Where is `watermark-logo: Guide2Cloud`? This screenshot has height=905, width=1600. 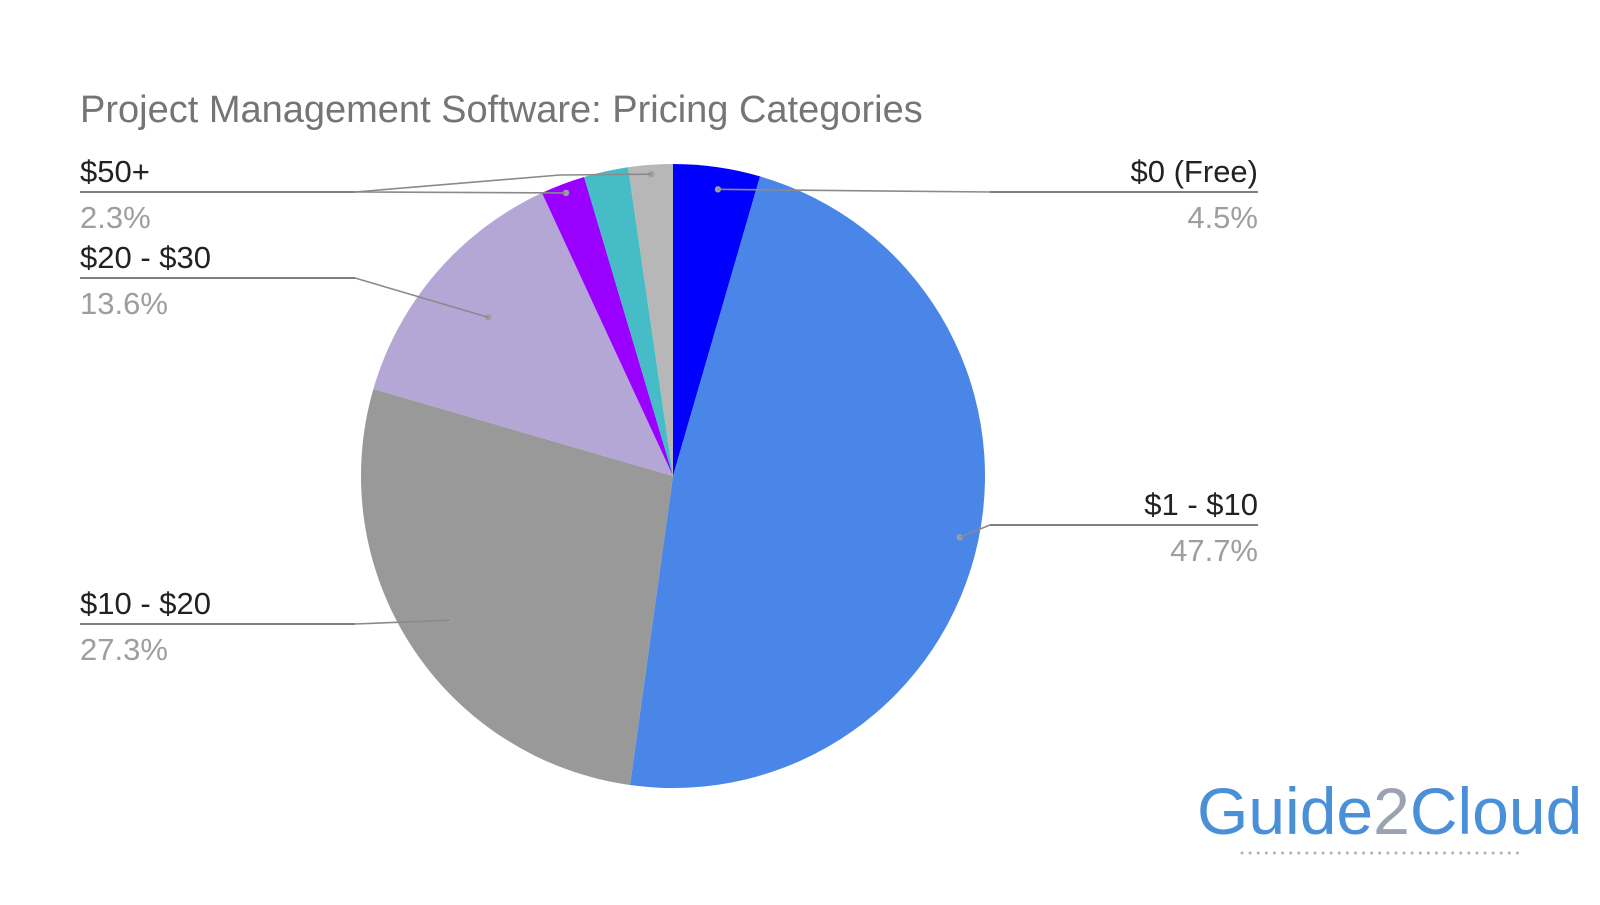
watermark-logo: Guide2Cloud is located at coordinates (1389, 814).